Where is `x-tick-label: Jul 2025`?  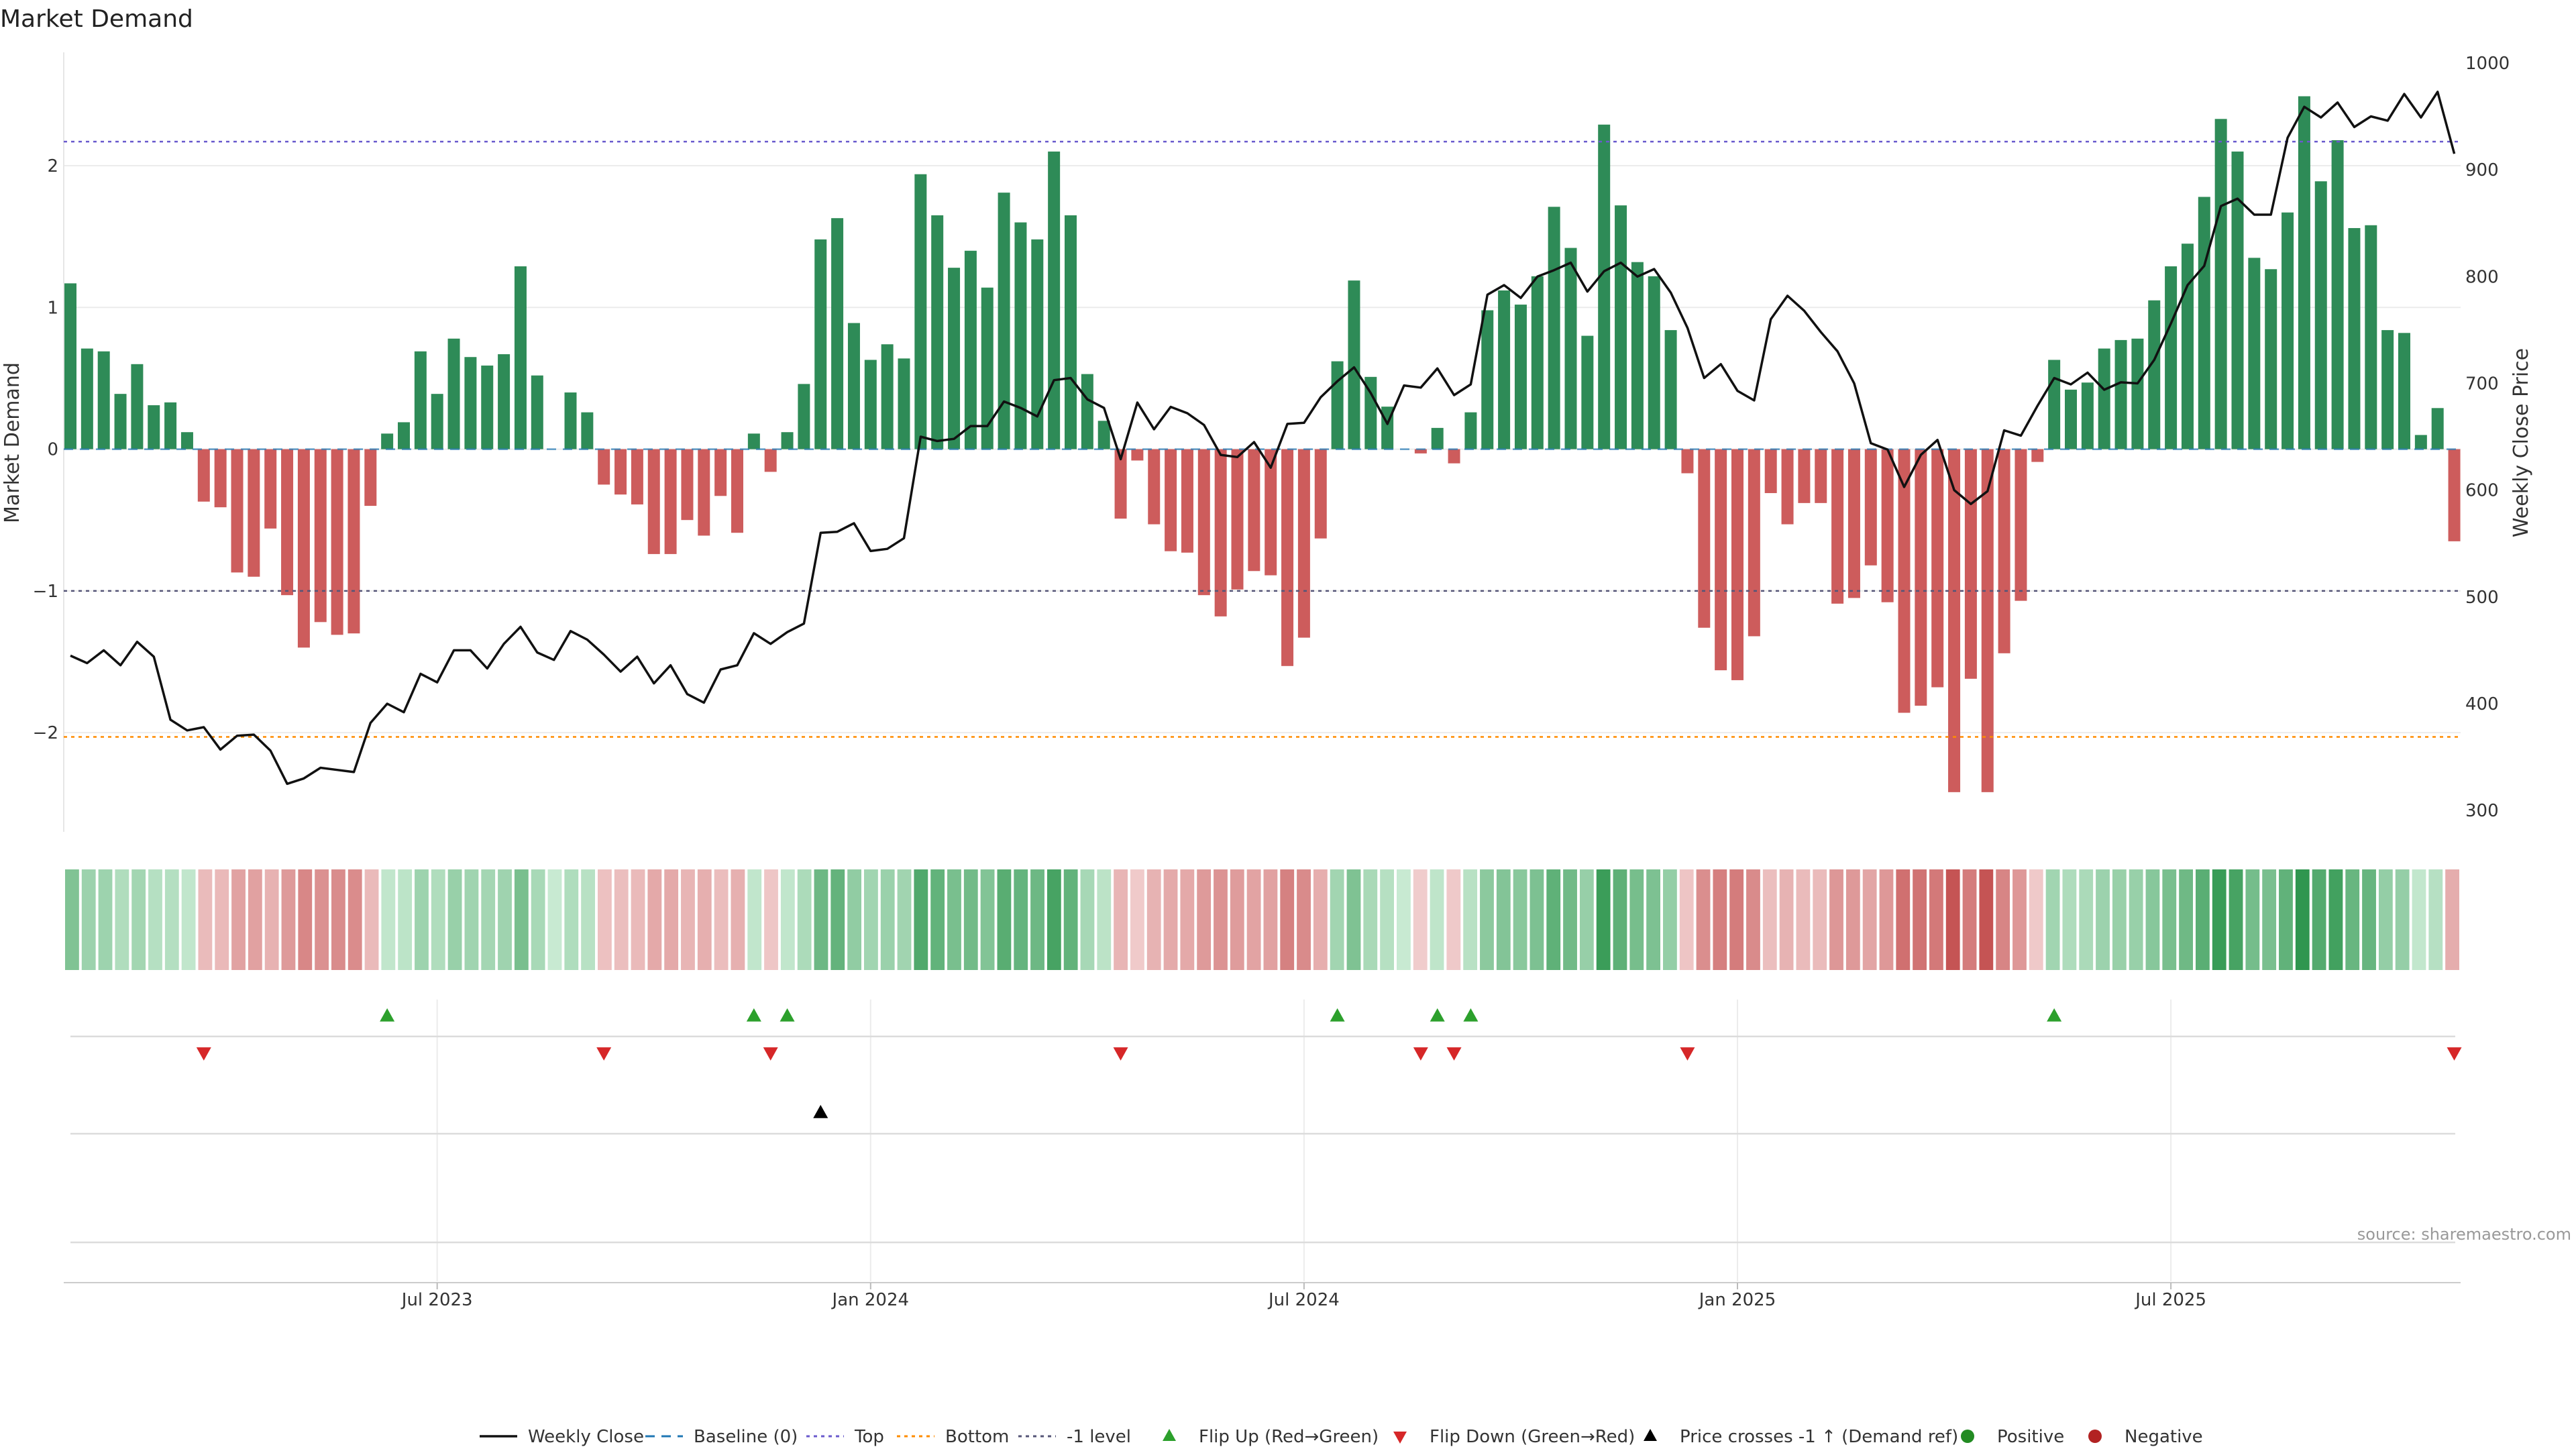
x-tick-label: Jul 2025 is located at coordinates (2170, 1300).